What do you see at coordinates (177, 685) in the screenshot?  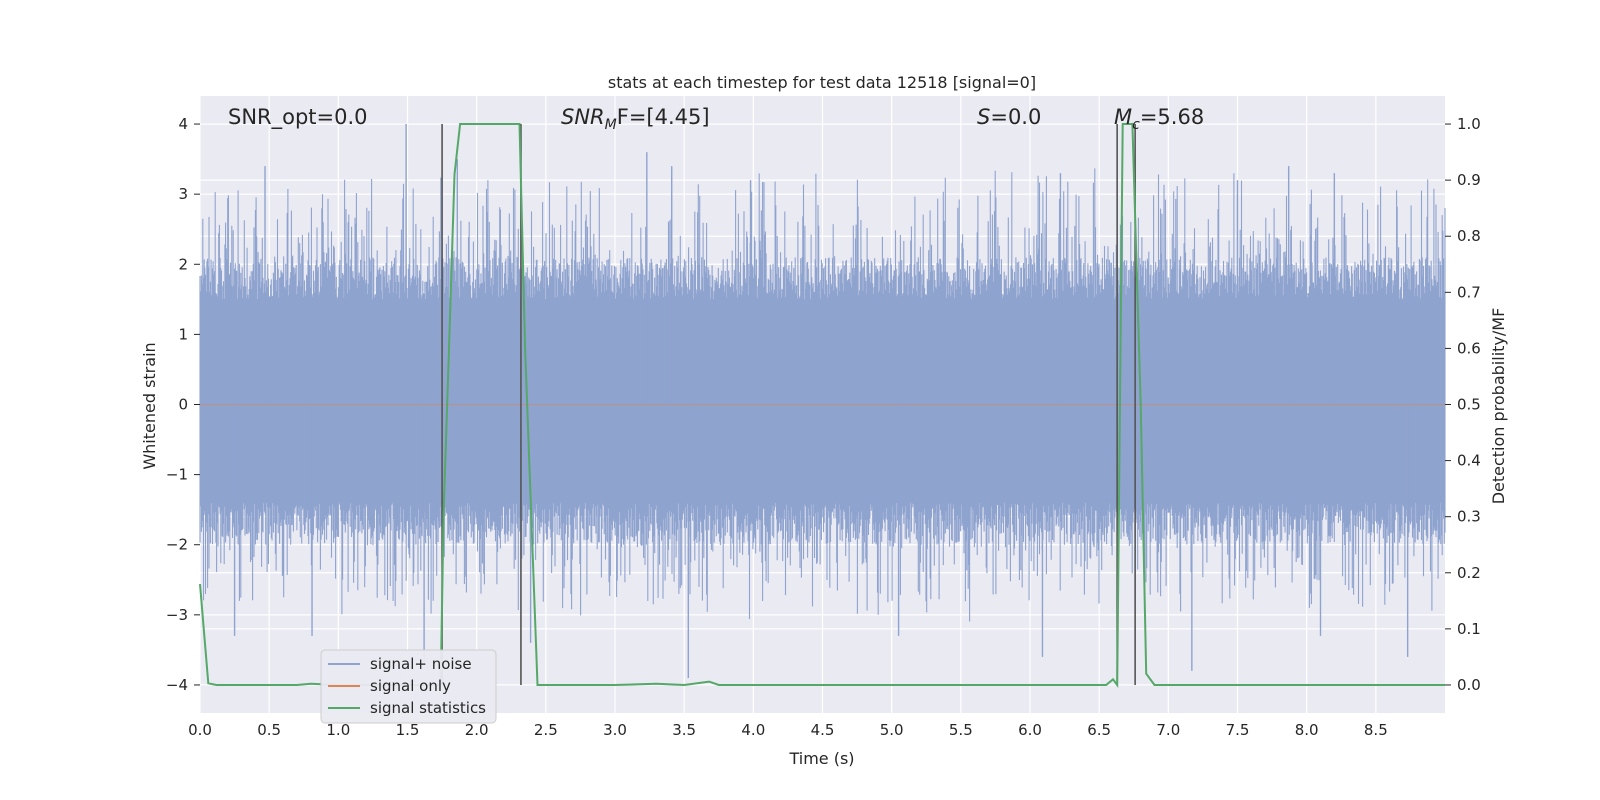 I see `y-tick-label-left: −4` at bounding box center [177, 685].